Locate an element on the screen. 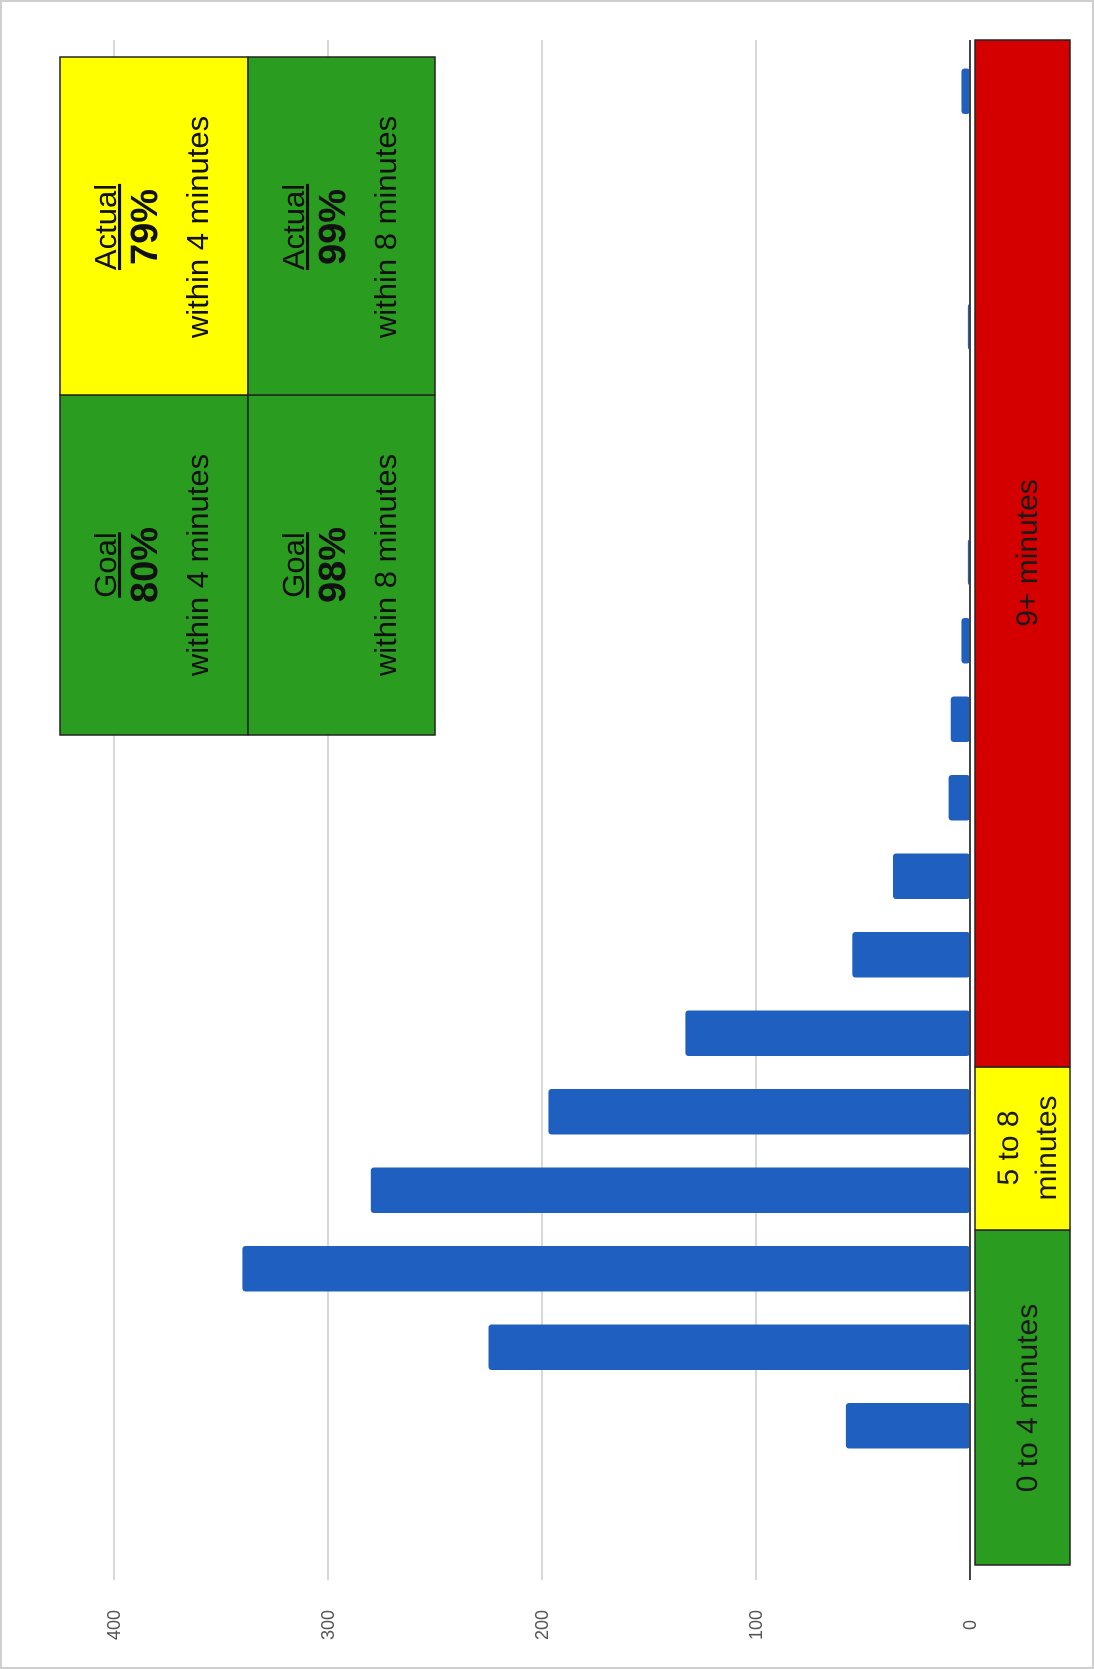 This screenshot has height=1669, width=1094. tick-label-400: 400 is located at coordinates (114, 1625).